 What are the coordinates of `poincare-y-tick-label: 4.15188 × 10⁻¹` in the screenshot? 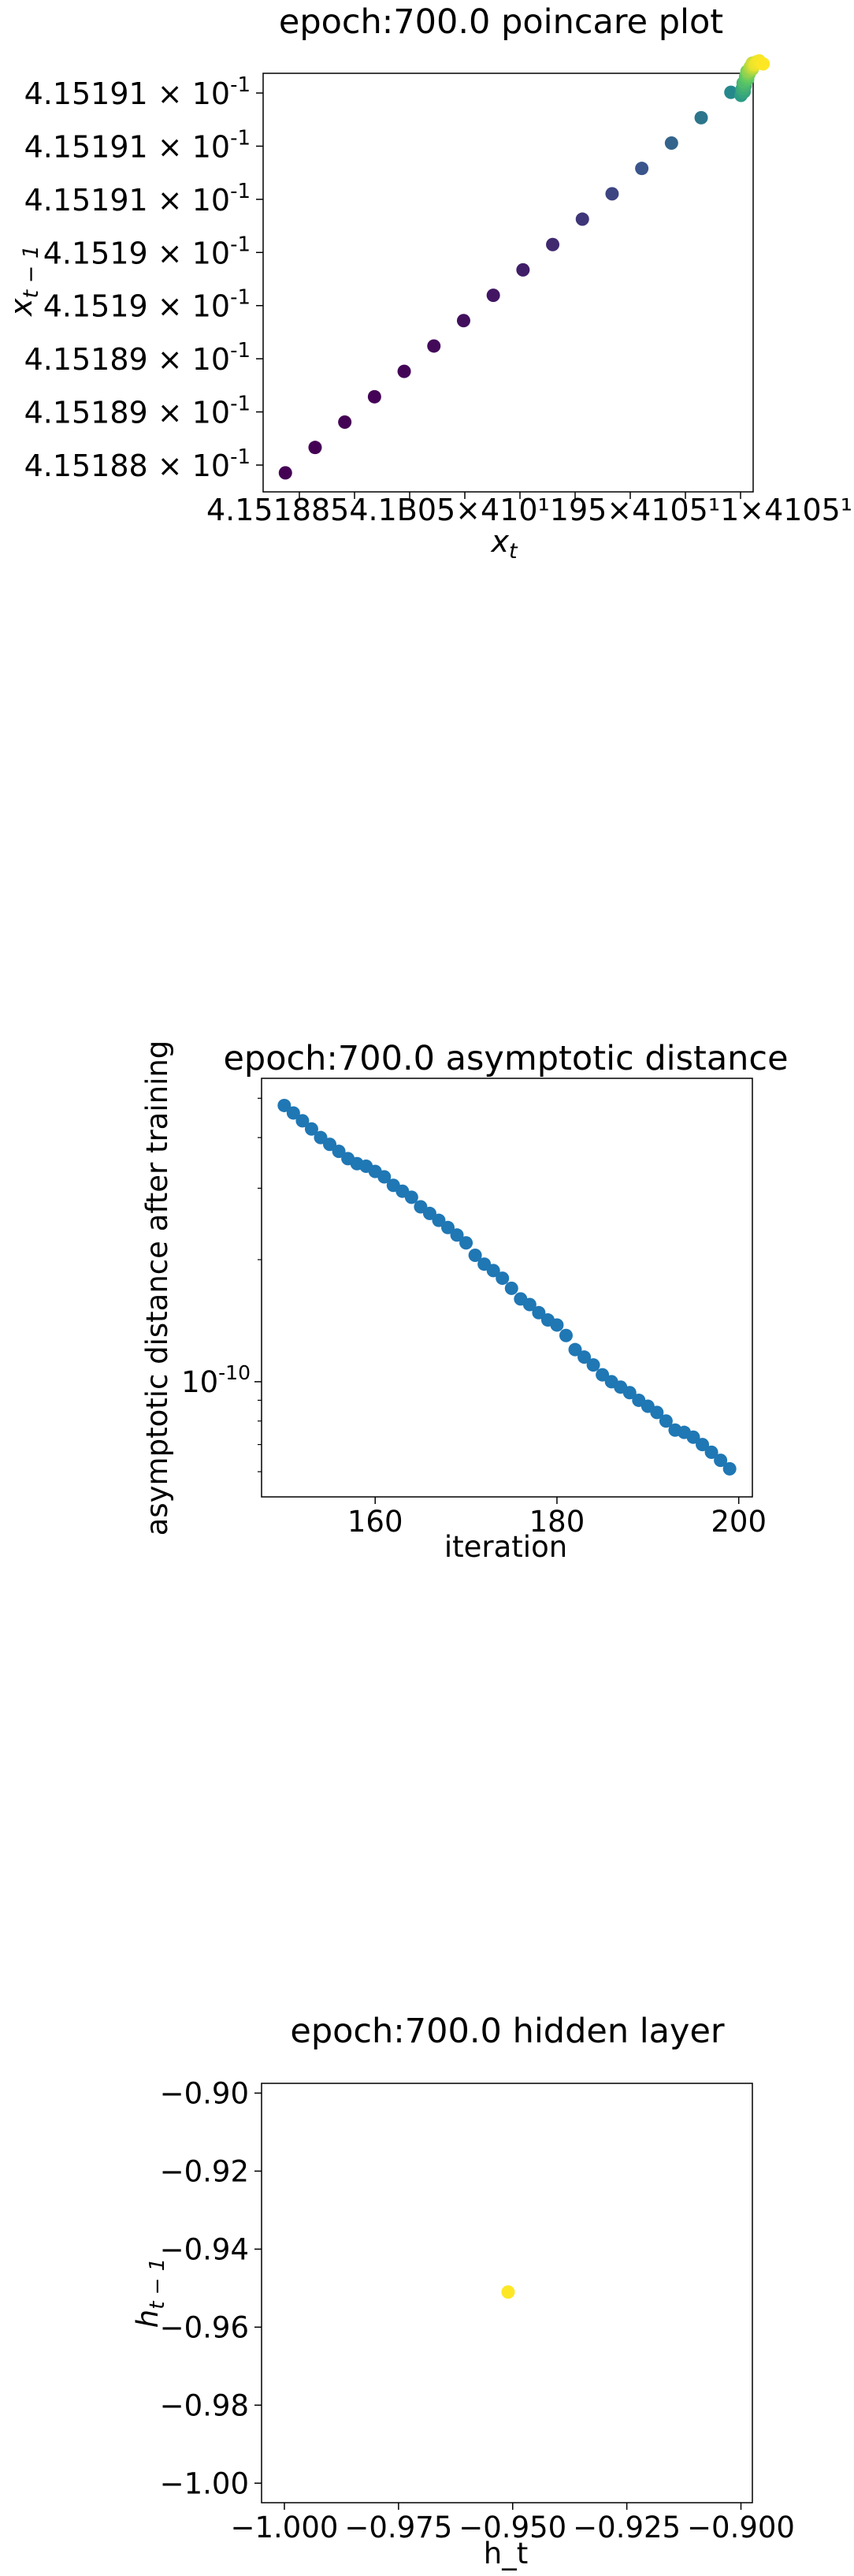 It's located at (137, 464).